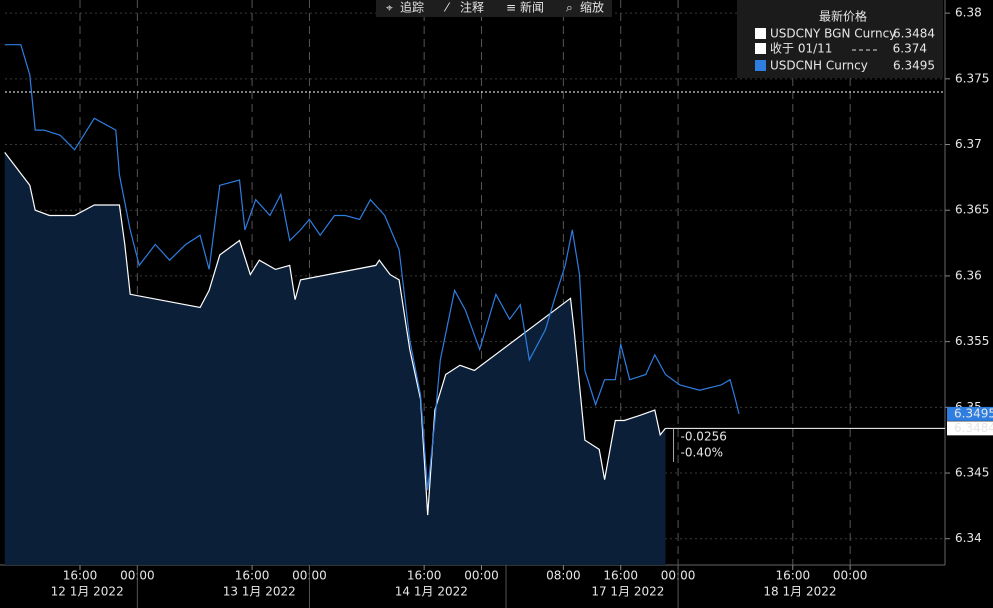  Describe the element at coordinates (799, 592) in the screenshot. I see `x-group-label: 18 1月 2022` at that location.